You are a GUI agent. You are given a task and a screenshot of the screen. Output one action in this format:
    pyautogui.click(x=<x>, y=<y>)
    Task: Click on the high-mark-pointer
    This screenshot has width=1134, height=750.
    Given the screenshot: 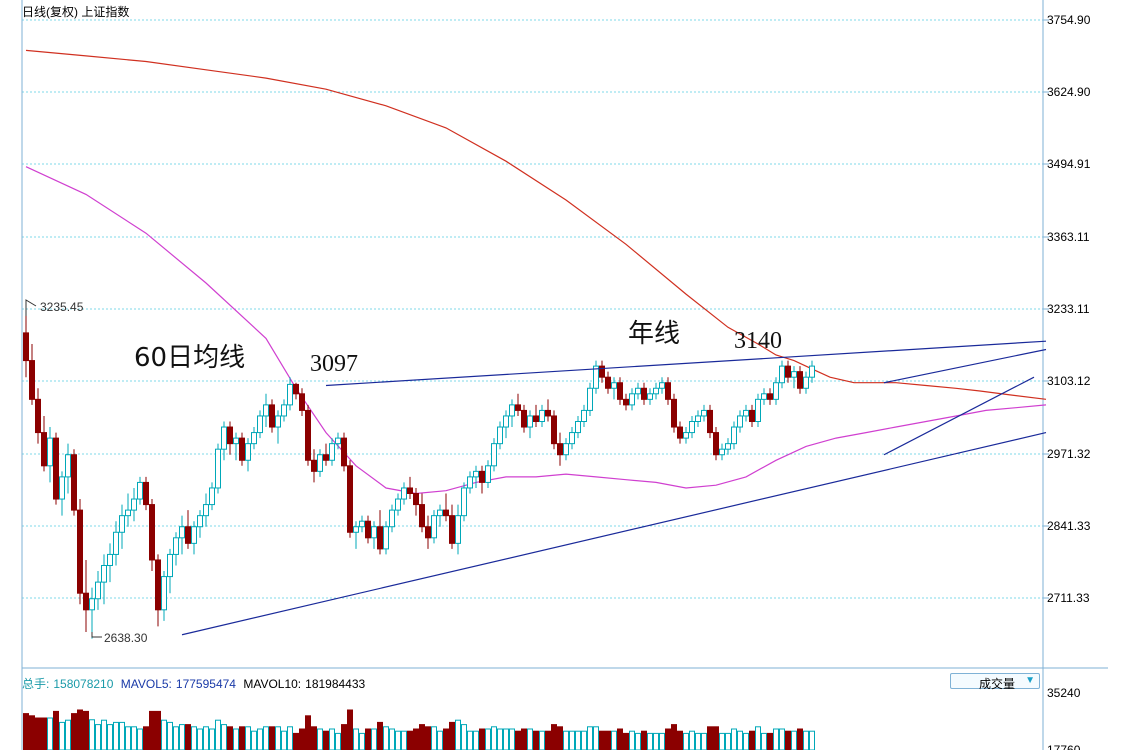 What is the action you would take?
    pyautogui.click(x=31, y=307)
    